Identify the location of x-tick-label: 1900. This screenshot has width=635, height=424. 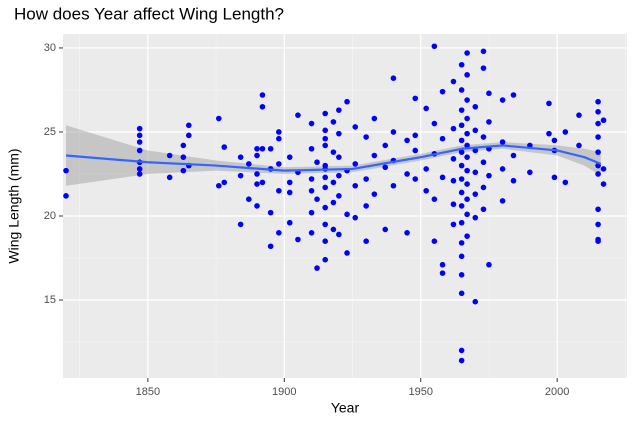
(284, 392).